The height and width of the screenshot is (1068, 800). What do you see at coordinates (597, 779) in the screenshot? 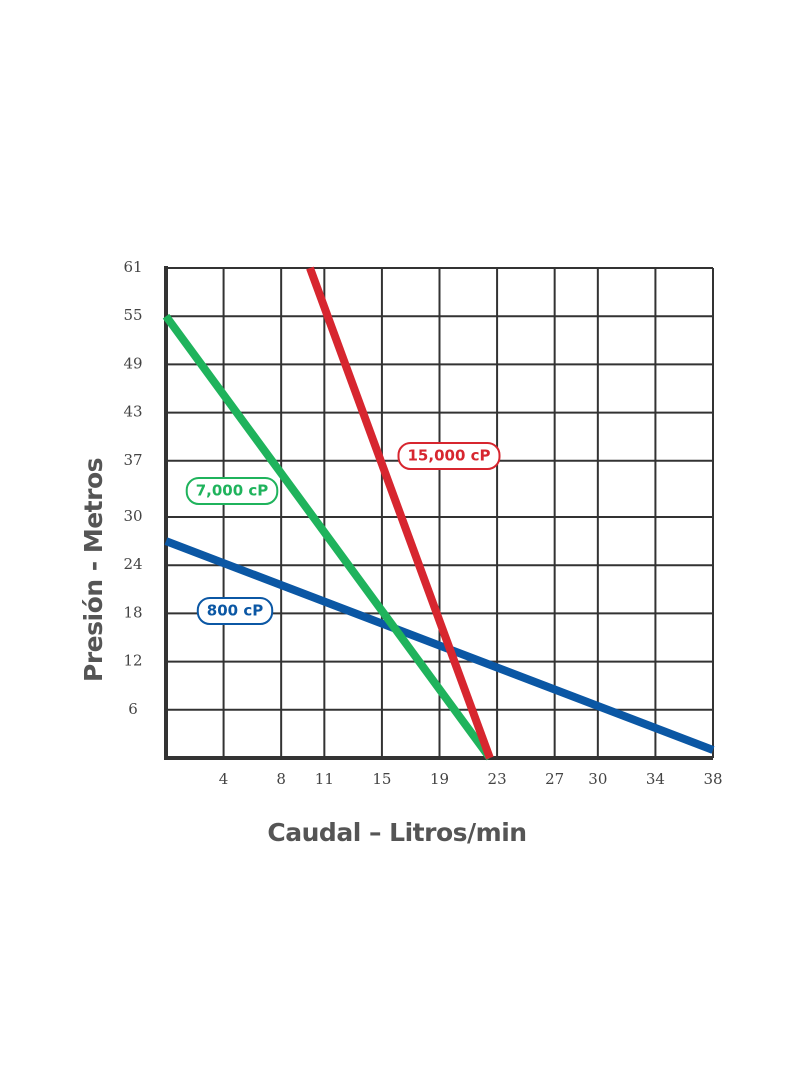
I see `x-tick-label: 30` at bounding box center [597, 779].